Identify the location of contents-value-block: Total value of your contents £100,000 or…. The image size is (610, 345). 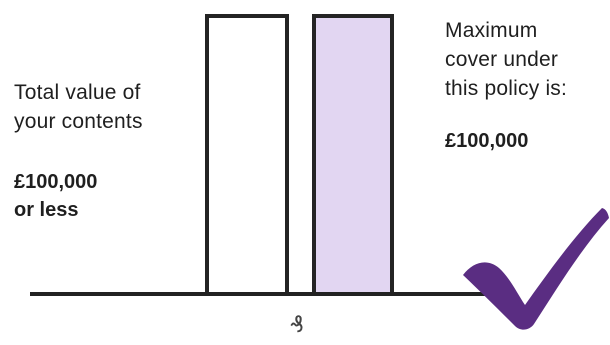
(106, 151).